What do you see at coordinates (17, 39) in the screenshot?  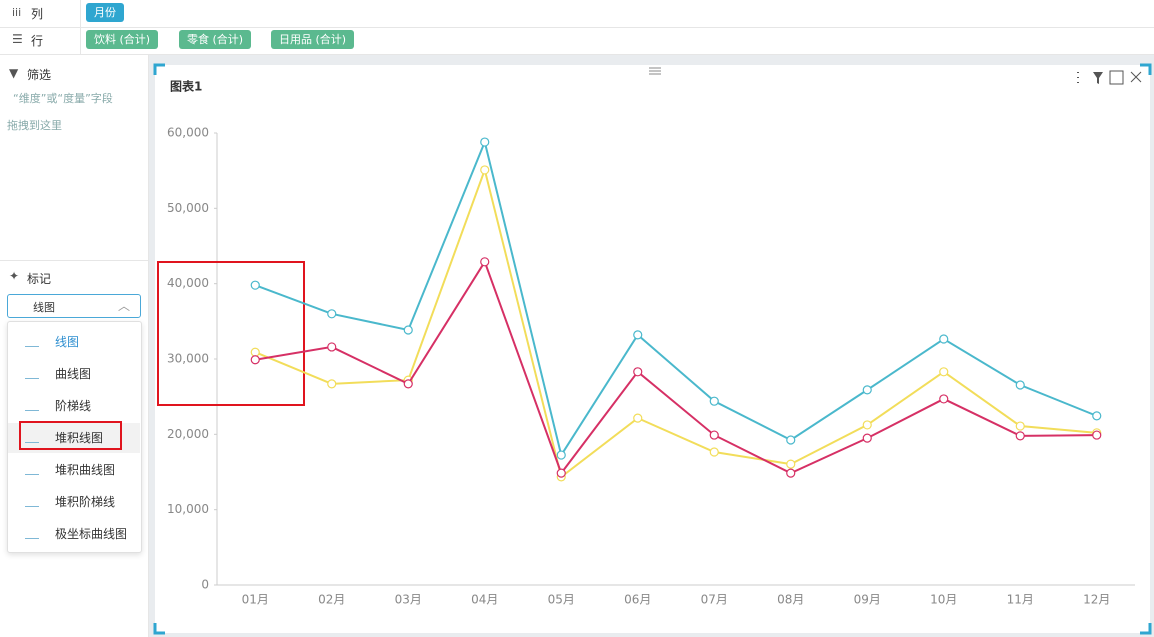 I see `icon: ☰` at bounding box center [17, 39].